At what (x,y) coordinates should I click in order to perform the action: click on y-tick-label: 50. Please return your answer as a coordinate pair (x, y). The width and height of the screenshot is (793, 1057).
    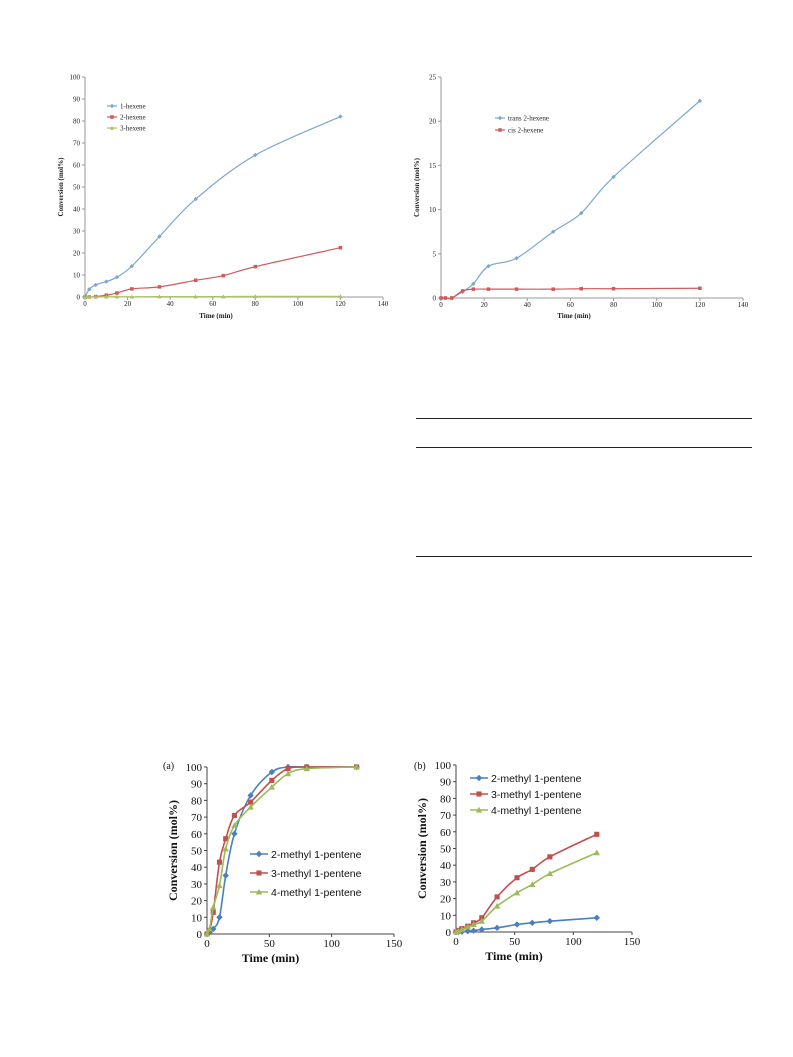
    Looking at the image, I should click on (446, 850).